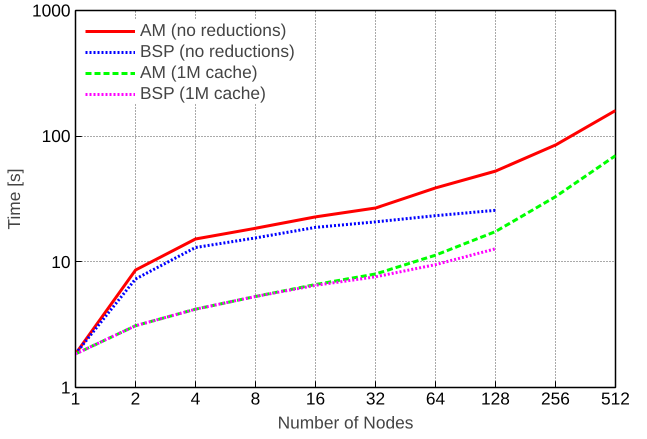 This screenshot has width=647, height=439. What do you see at coordinates (436, 398) in the screenshot?
I see `x-tick-label: 64` at bounding box center [436, 398].